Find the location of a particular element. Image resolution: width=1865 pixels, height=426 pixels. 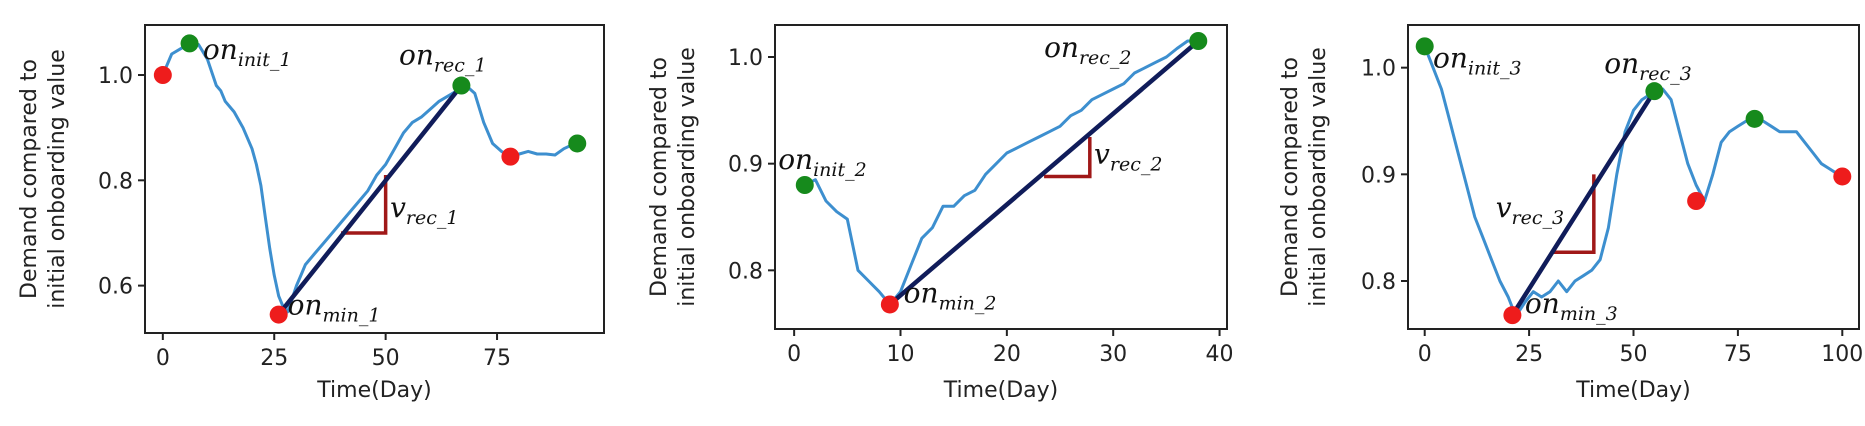

annotation-subscript: min_2 is located at coordinates (968, 303).